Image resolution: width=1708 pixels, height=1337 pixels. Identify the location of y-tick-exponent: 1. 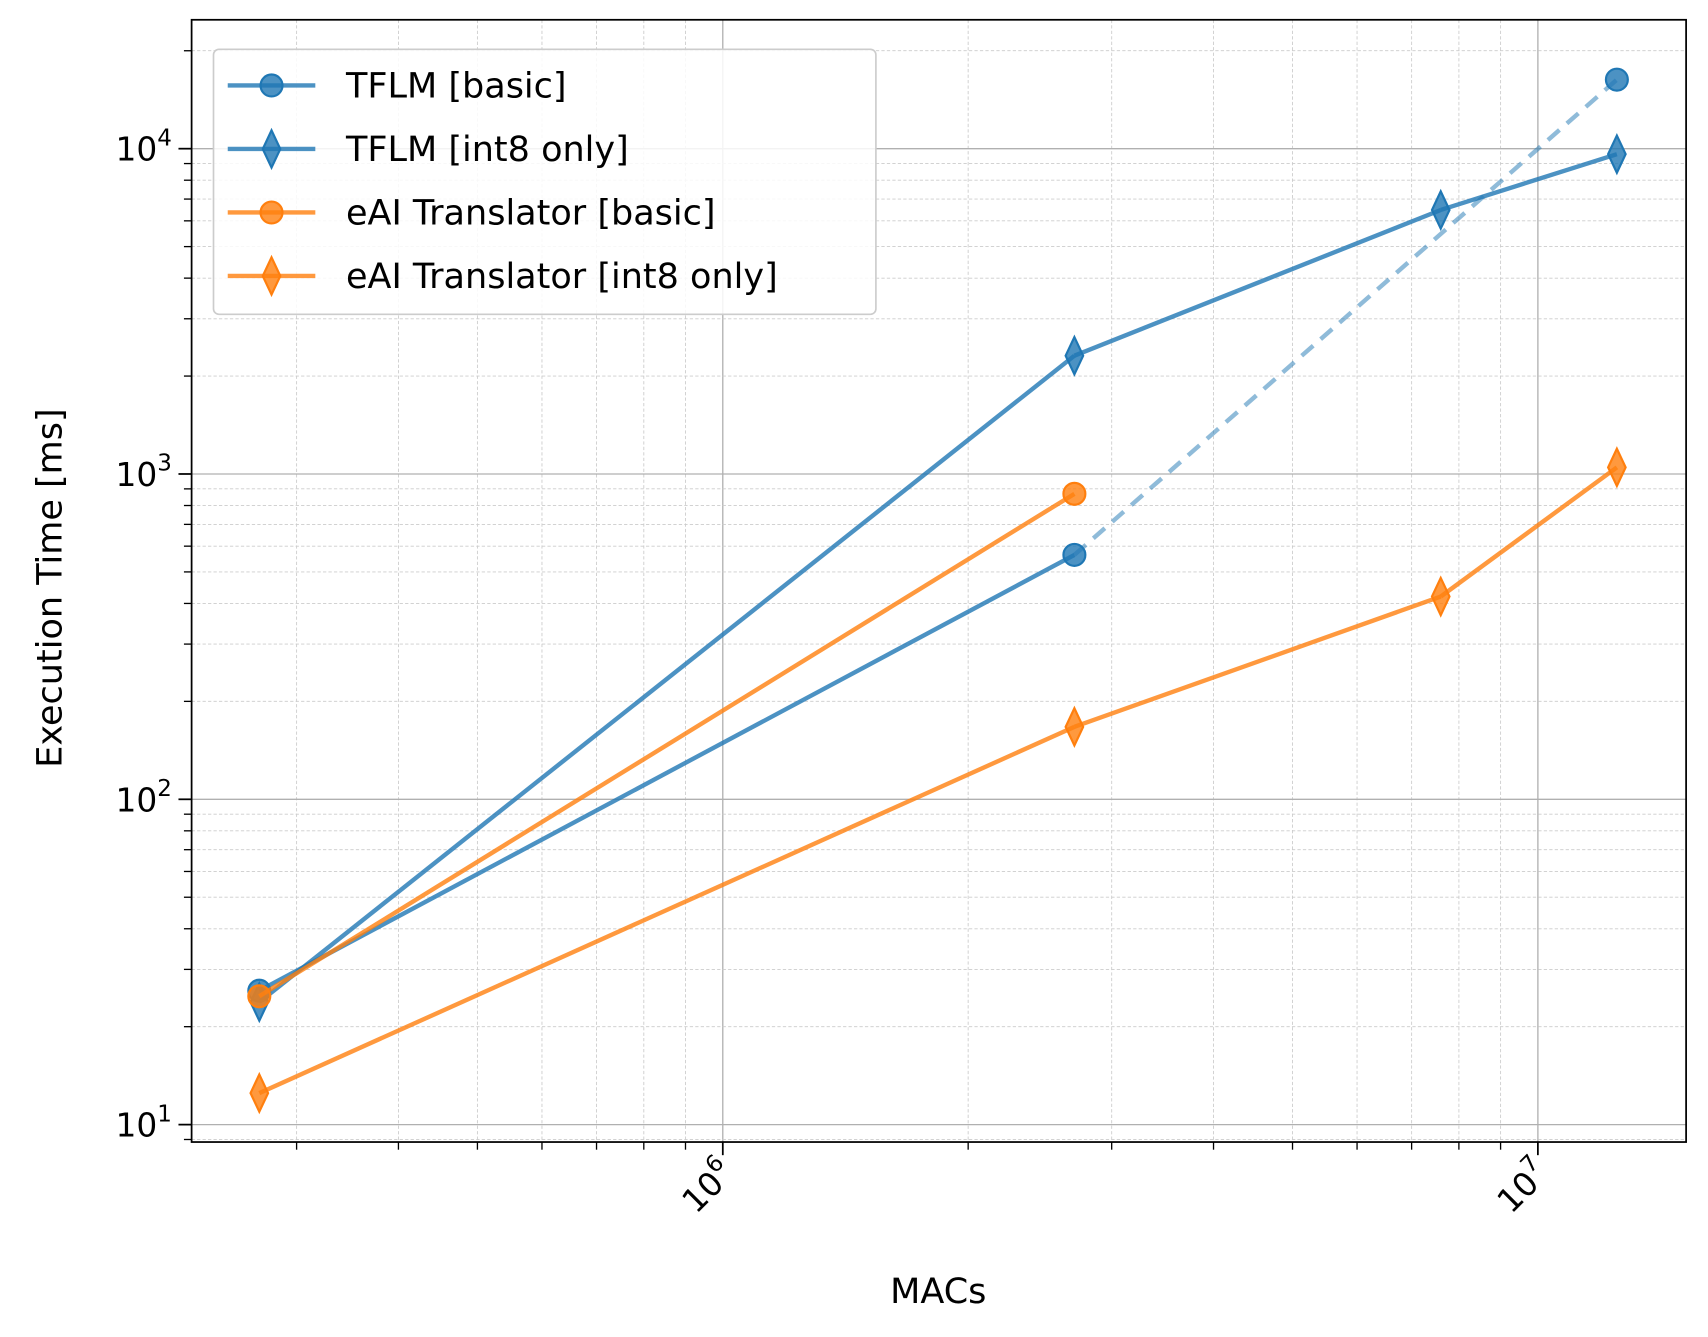
(164, 1114).